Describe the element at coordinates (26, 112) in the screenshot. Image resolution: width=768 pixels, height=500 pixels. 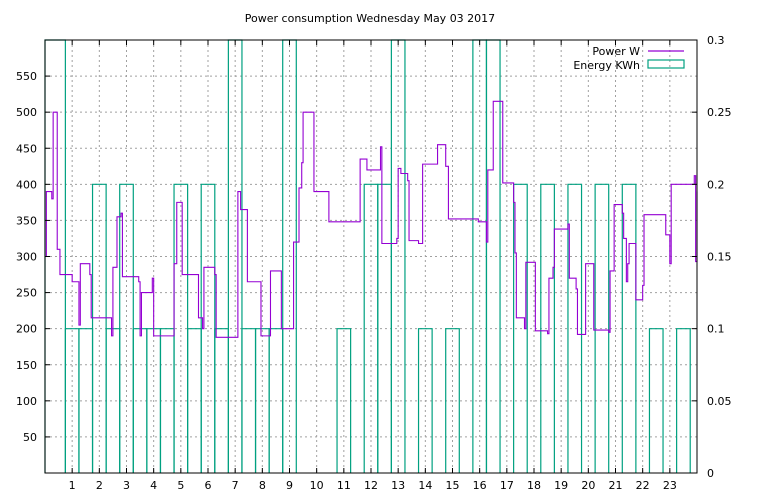
I see `y-tick-label: 500` at that location.